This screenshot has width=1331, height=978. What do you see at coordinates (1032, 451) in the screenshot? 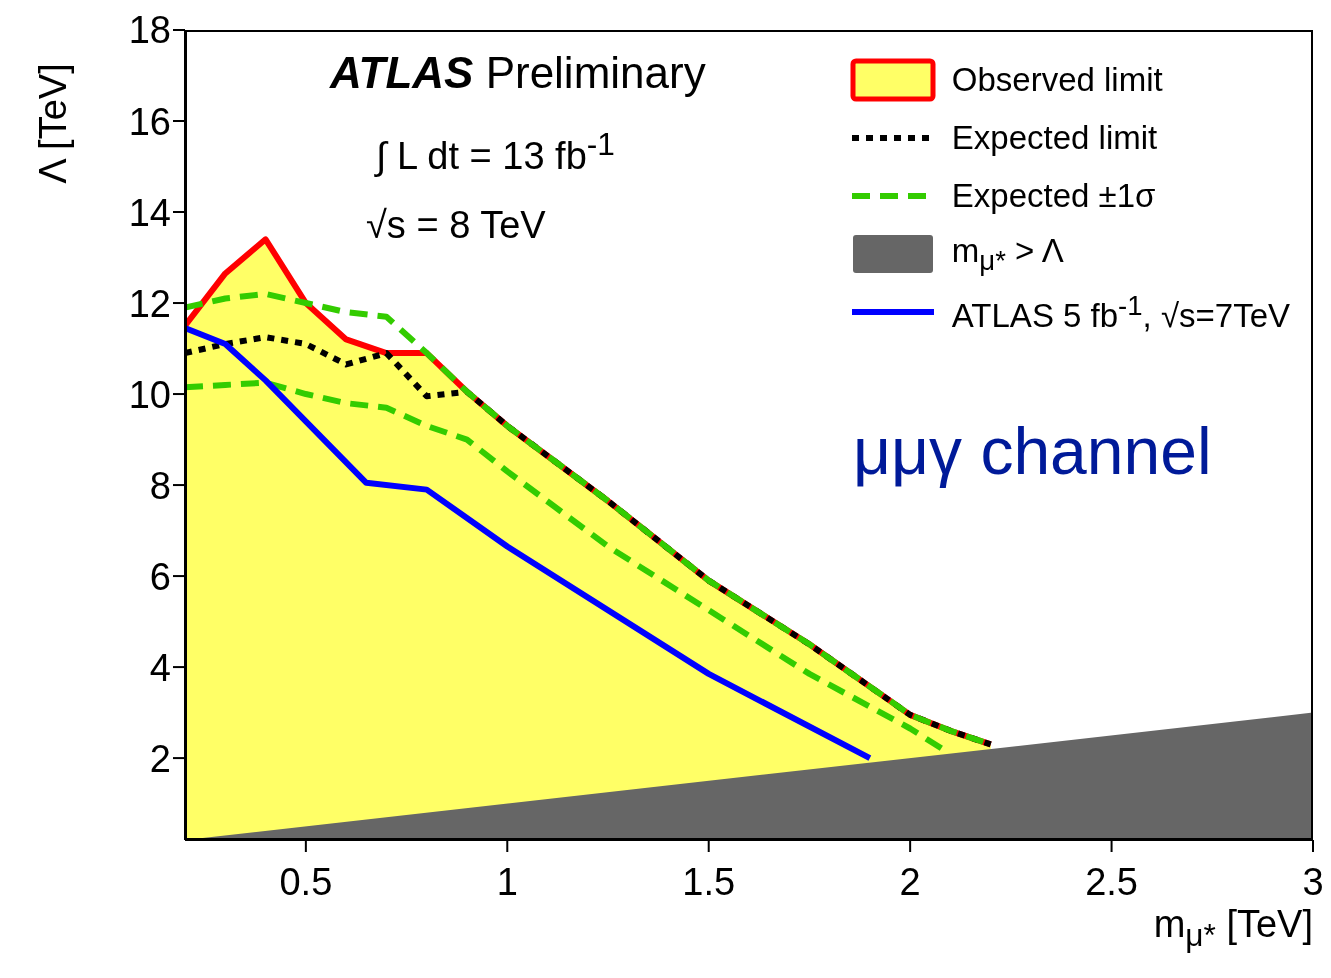
I see `annotation: μμγ channel` at bounding box center [1032, 451].